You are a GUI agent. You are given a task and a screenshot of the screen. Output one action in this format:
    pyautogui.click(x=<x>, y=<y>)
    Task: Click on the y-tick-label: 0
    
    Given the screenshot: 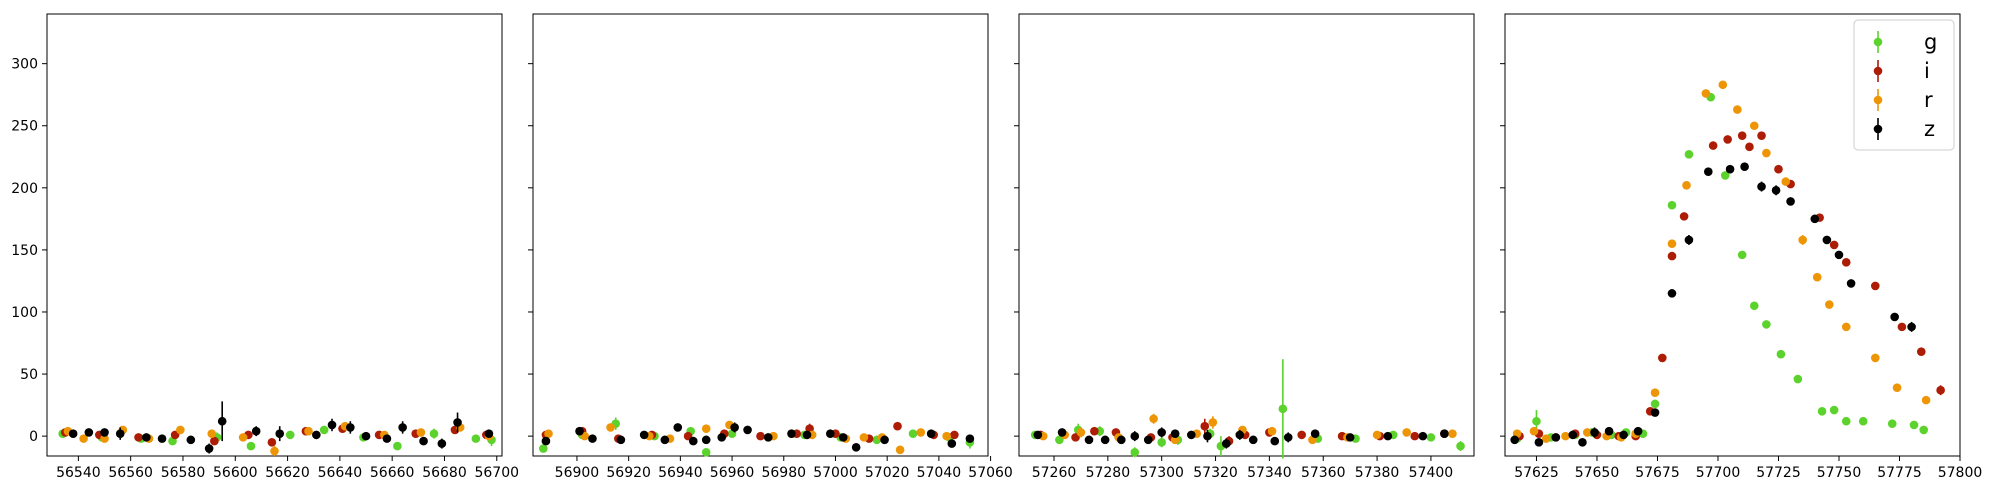 What is the action you would take?
    pyautogui.click(x=33, y=437)
    